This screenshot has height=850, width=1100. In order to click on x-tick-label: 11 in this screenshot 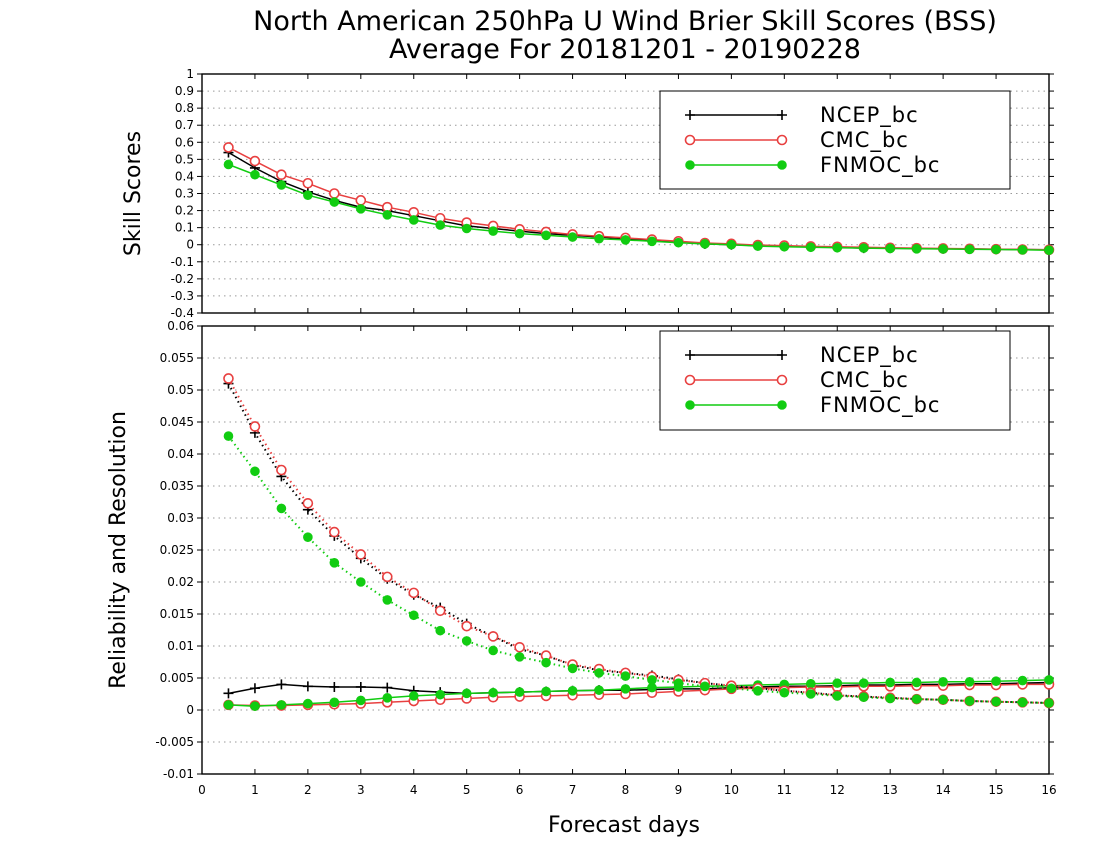, I will do `click(784, 790)`.